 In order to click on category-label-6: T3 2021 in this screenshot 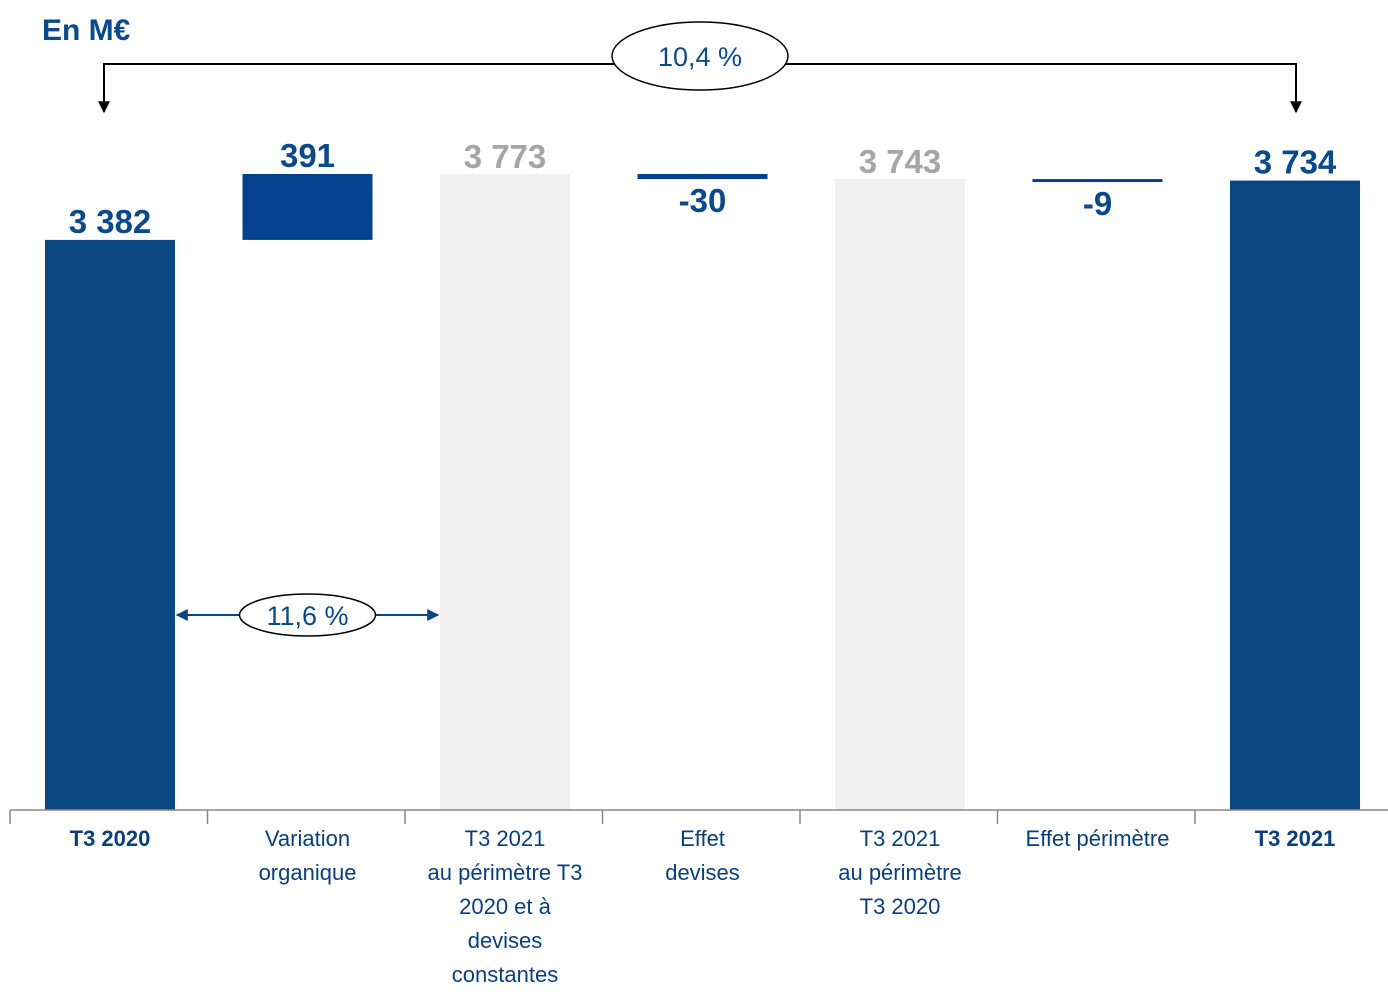, I will do `click(1295, 838)`.